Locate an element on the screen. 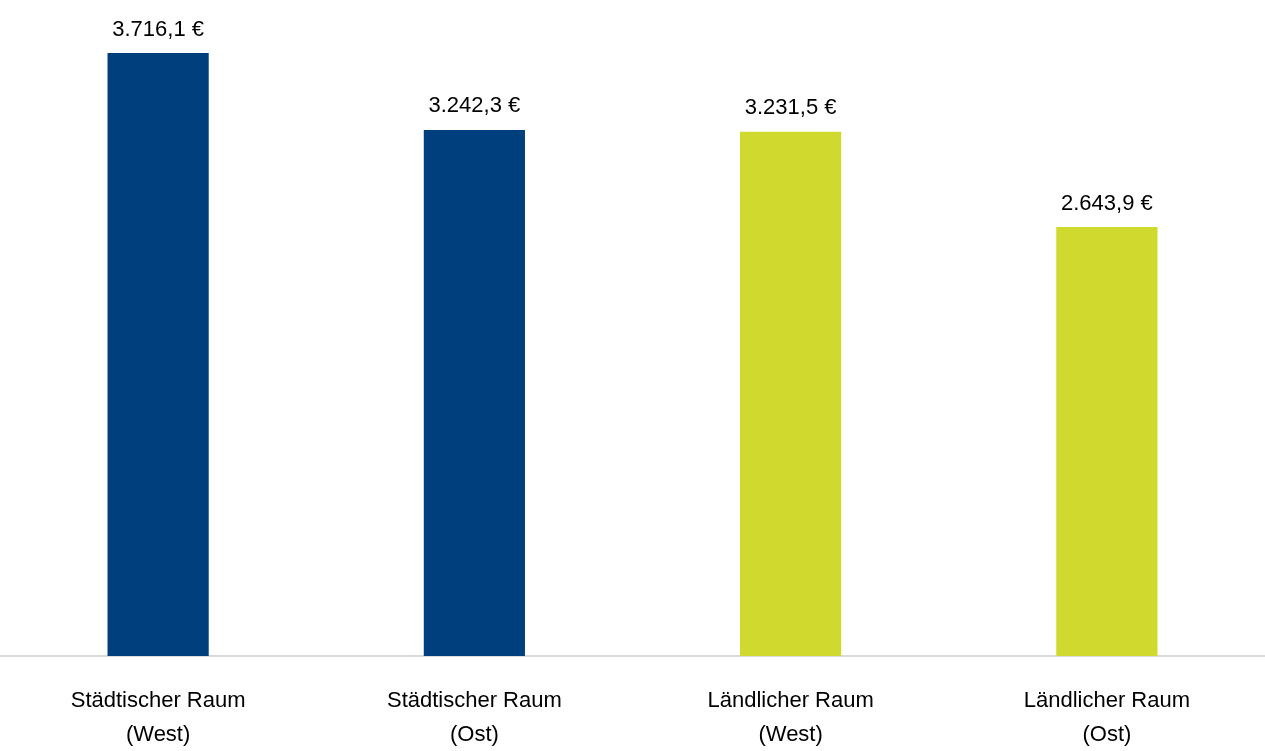 This screenshot has width=1265, height=751. data-label: 3.231,5 € is located at coordinates (790, 107).